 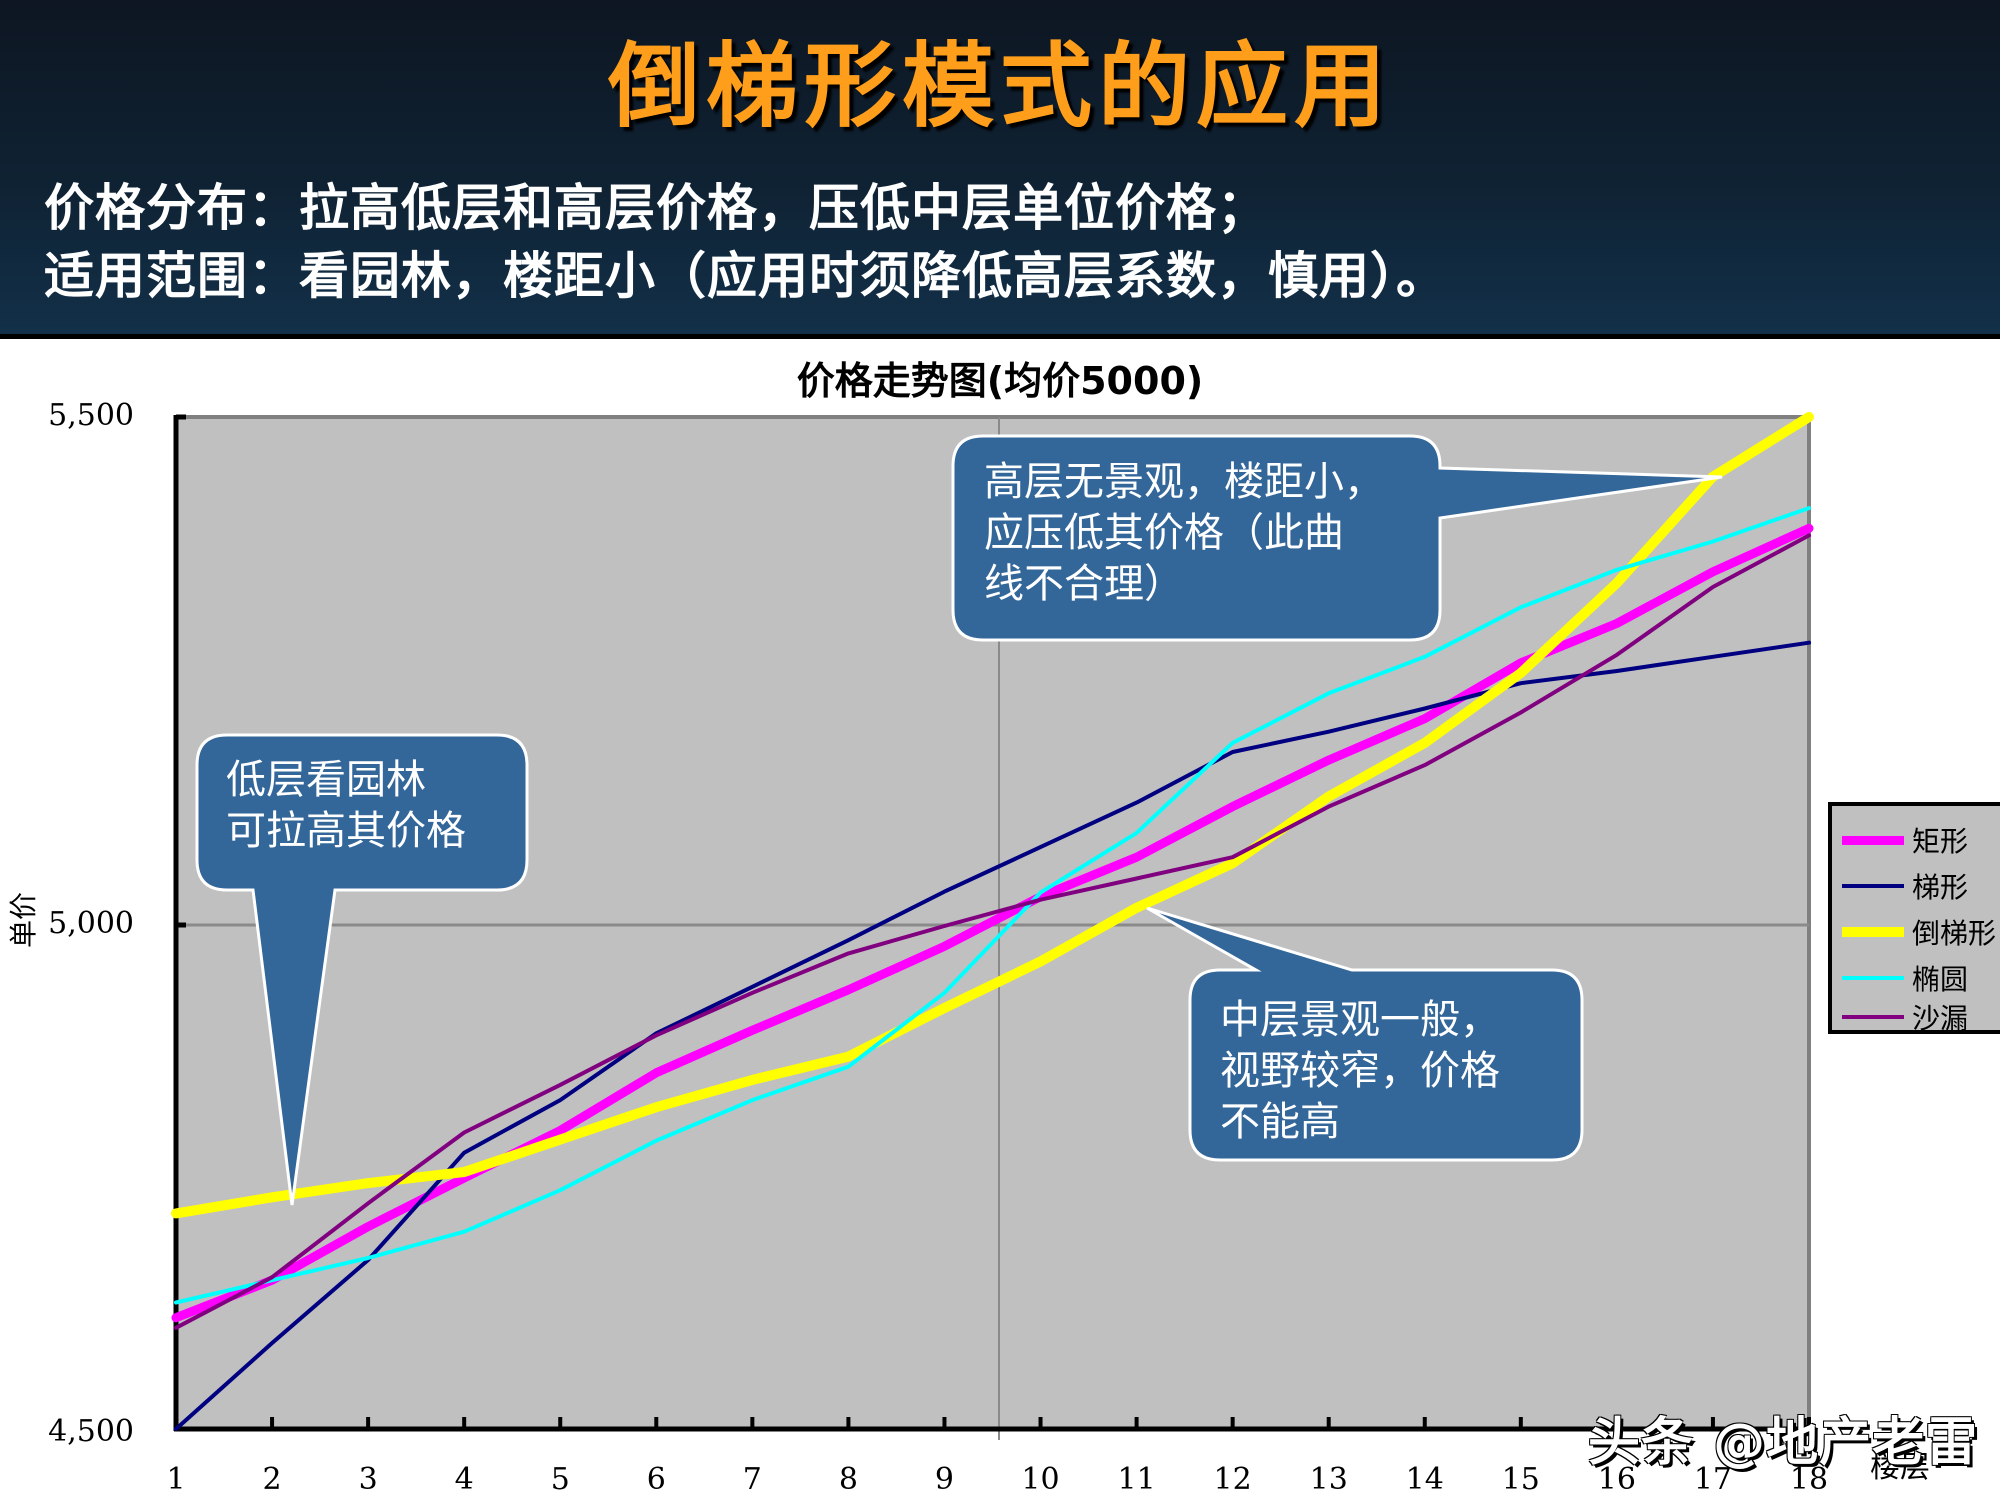 I want to click on x-tick-label: 7, so click(x=752, y=1479).